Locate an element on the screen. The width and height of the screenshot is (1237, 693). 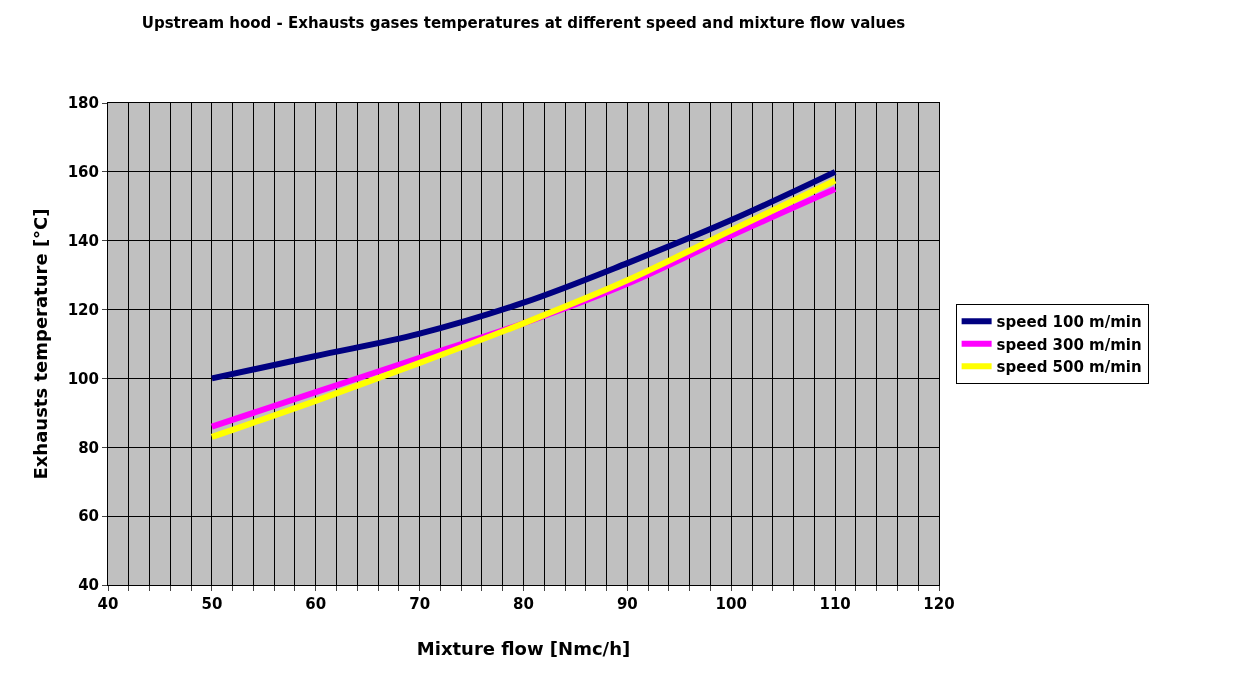
x-tick-label: 80 is located at coordinates (523, 604).